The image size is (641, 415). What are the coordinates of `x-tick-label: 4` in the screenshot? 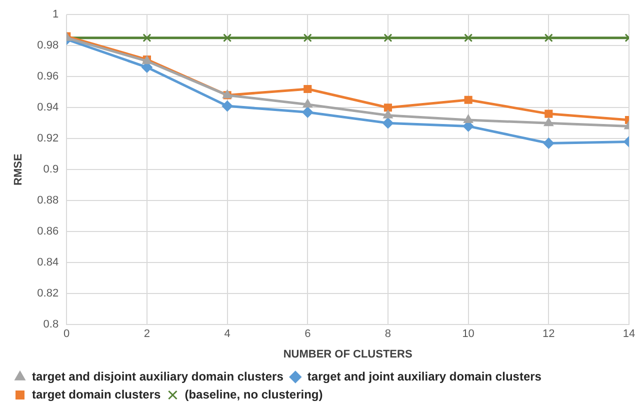 It's located at (227, 334).